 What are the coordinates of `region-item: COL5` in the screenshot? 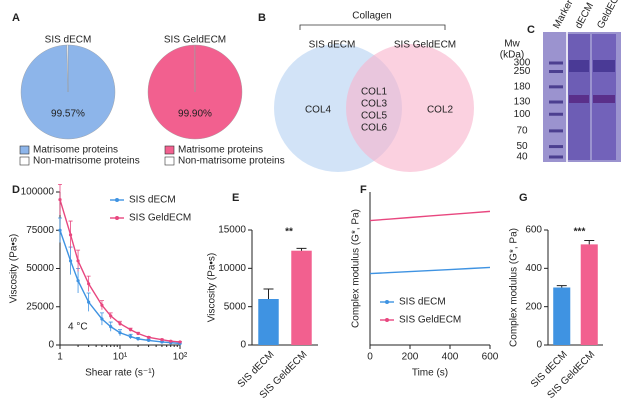 It's located at (374, 116).